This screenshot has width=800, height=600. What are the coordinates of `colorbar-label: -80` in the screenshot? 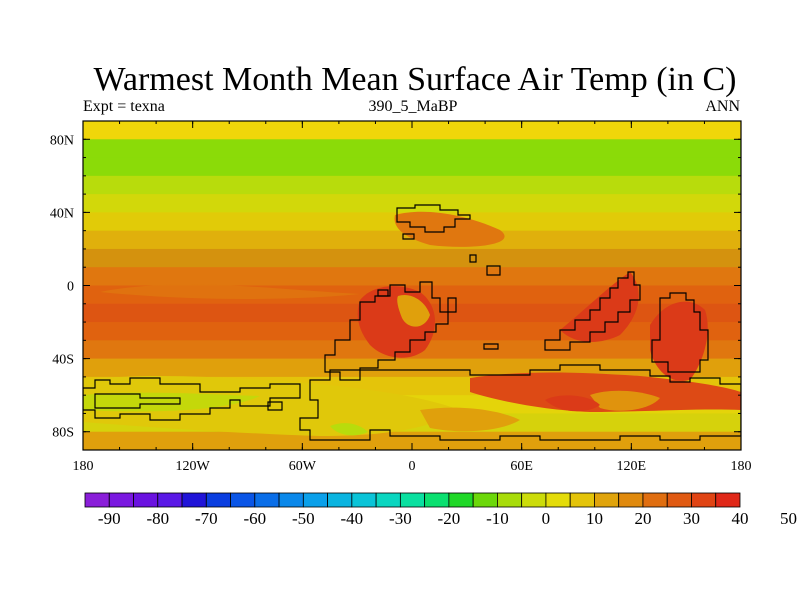 It's located at (157, 518).